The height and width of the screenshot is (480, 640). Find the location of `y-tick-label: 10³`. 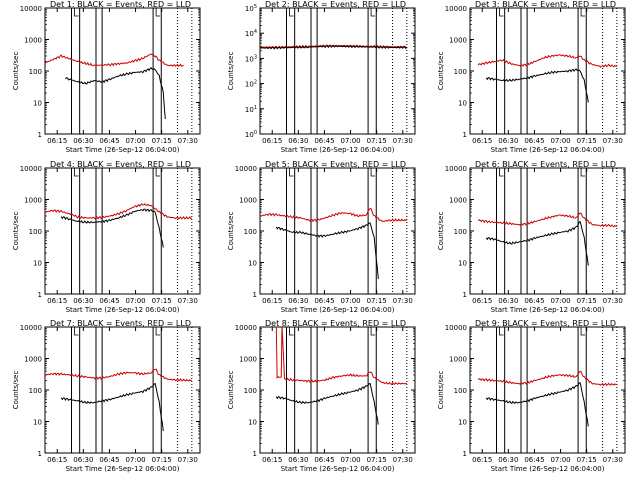

y-tick-label: 10³ is located at coordinates (251, 58).